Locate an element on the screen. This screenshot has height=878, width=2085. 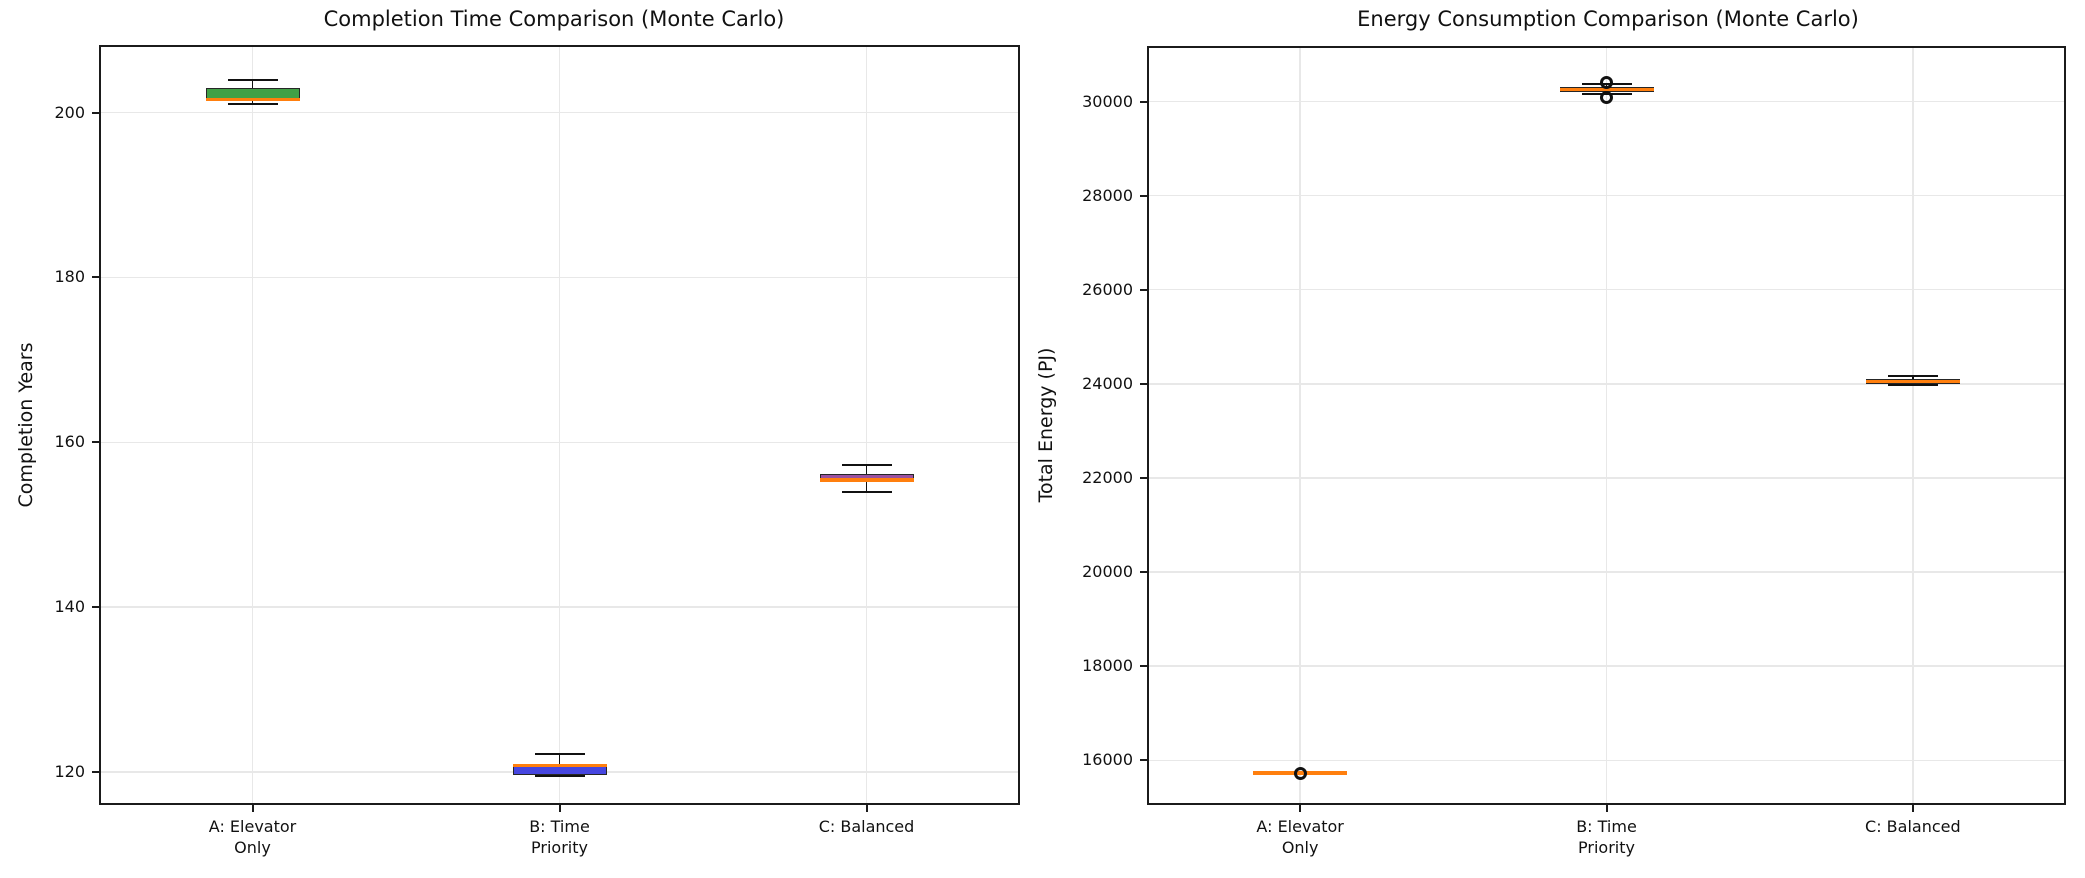
y-tick-label: 120 is located at coordinates (69, 772).